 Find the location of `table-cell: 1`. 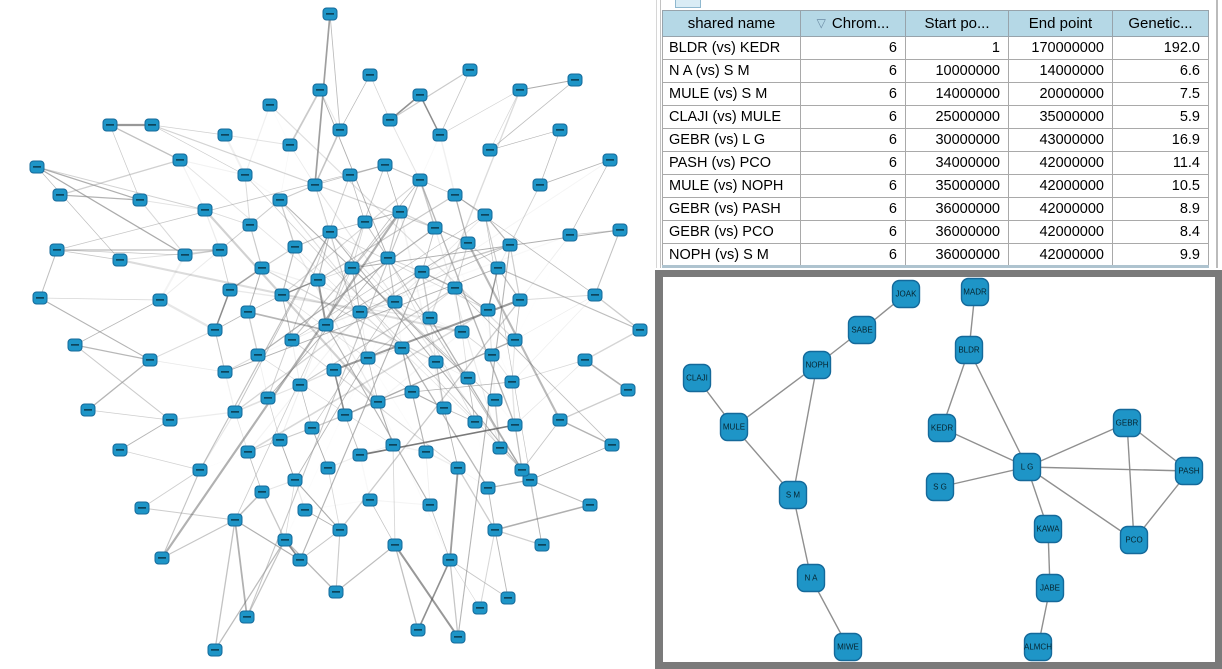

table-cell: 1 is located at coordinates (957, 48).